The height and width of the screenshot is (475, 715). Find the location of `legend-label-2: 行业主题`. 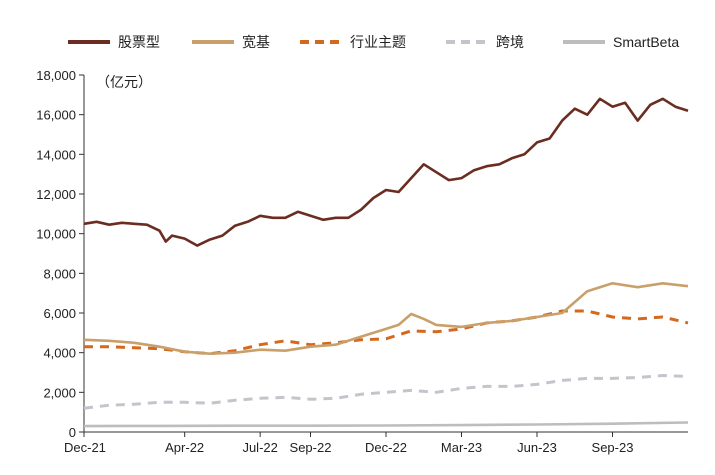

legend-label-2: 行业主题 is located at coordinates (378, 42).